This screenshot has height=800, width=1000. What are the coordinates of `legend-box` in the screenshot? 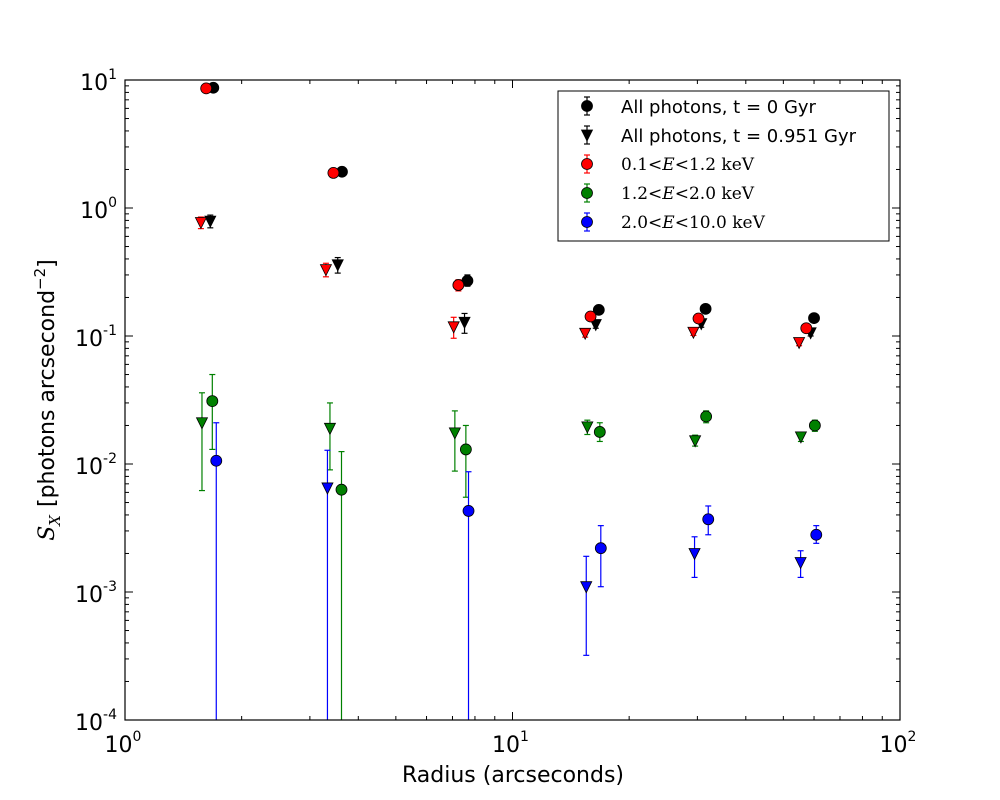 It's located at (723, 166).